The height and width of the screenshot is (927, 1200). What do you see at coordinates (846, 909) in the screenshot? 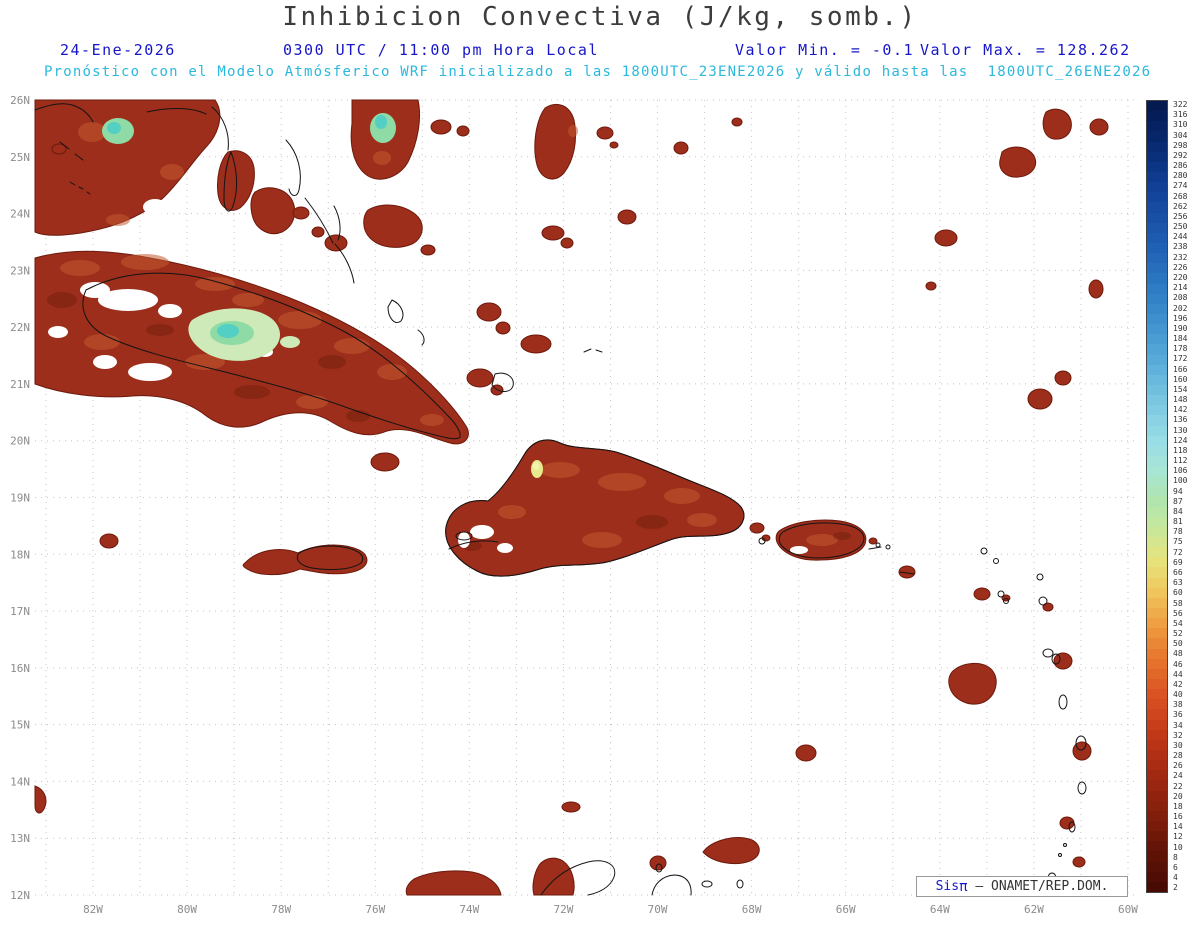
I see `lon-label: 66W` at bounding box center [846, 909].